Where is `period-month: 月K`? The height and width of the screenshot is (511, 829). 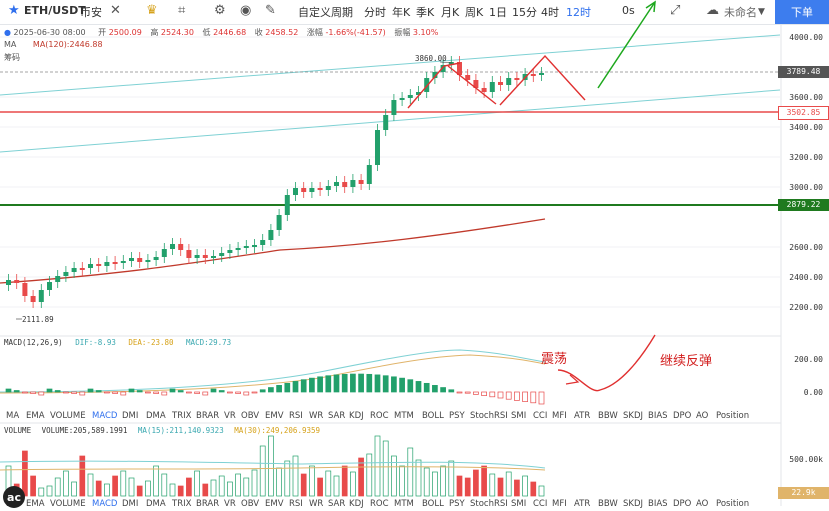 period-month: 月K is located at coordinates (450, 12).